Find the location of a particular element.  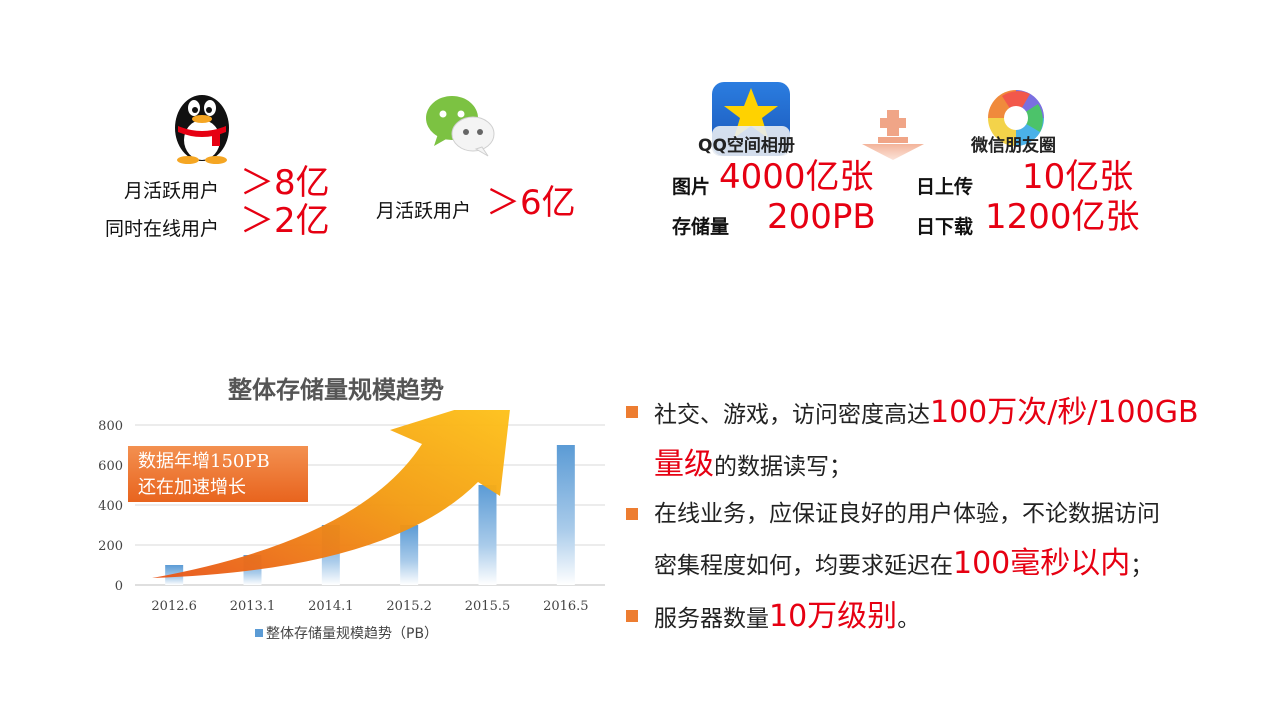

bullet-3-square is located at coordinates (632, 616).